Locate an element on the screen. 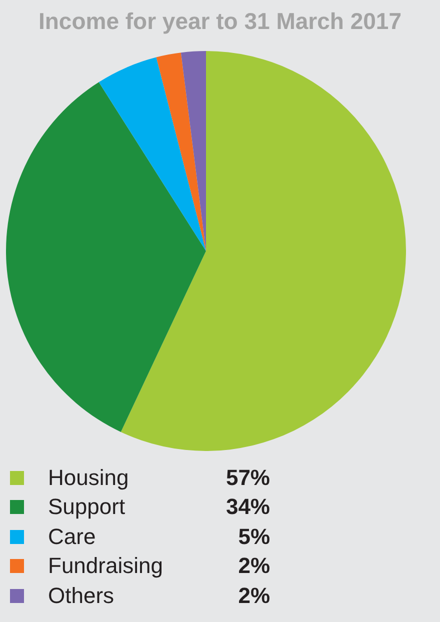  legend-label: Support is located at coordinates (87, 507).